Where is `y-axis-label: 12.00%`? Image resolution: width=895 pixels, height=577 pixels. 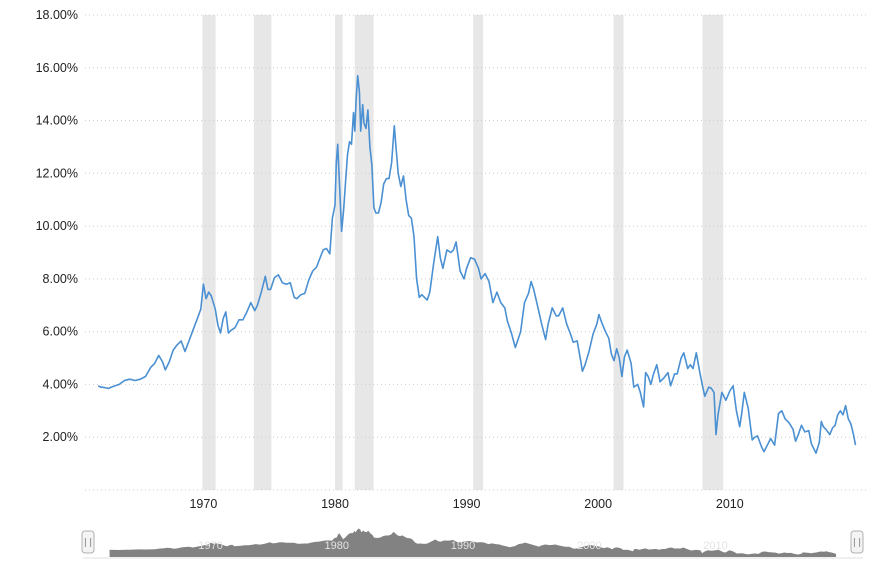 y-axis-label: 12.00% is located at coordinates (57, 173).